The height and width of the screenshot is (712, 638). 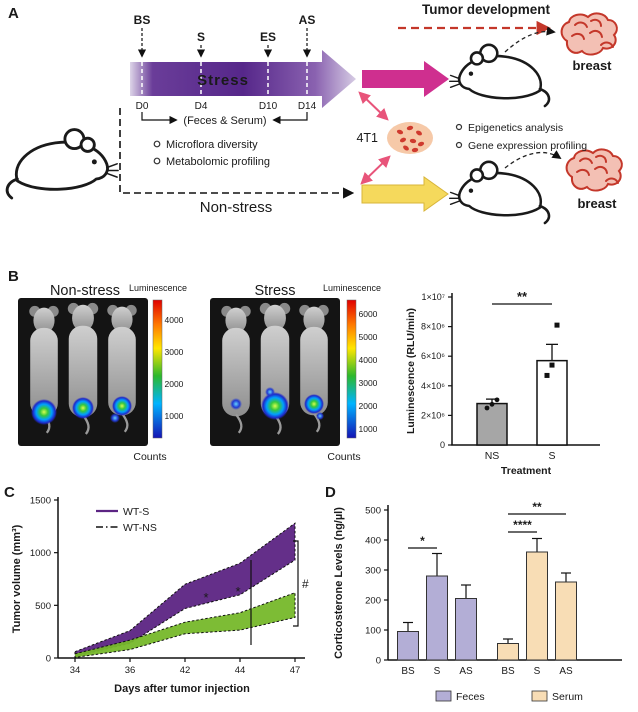 I want to click on timepoint-es: ES, so click(x=268, y=37).